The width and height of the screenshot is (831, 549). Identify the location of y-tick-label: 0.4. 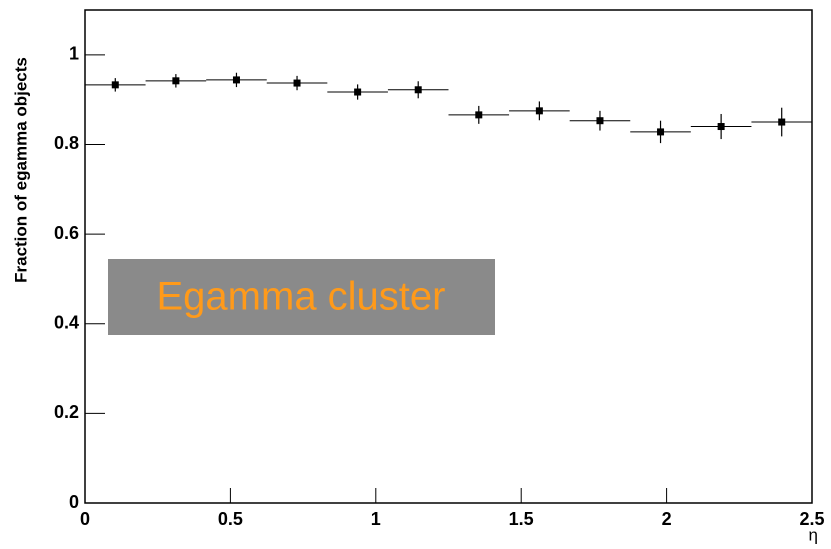
(66, 322).